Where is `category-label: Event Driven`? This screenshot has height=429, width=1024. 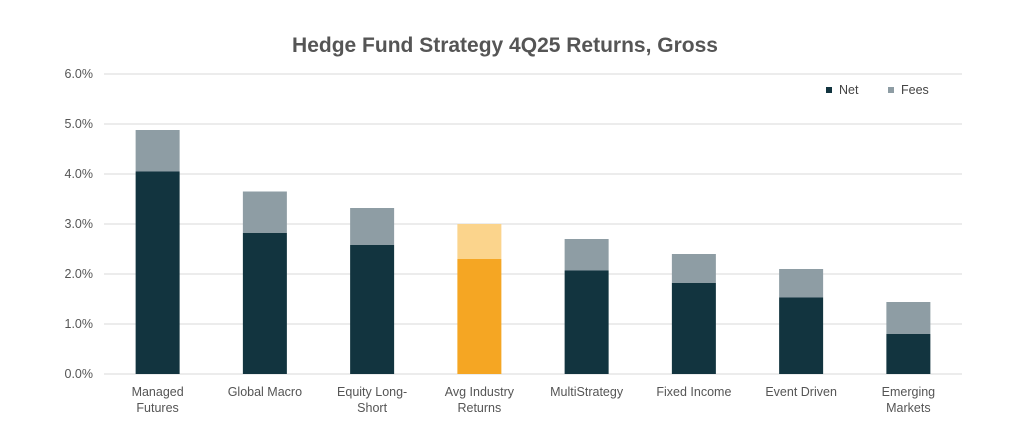 category-label: Event Driven is located at coordinates (801, 392).